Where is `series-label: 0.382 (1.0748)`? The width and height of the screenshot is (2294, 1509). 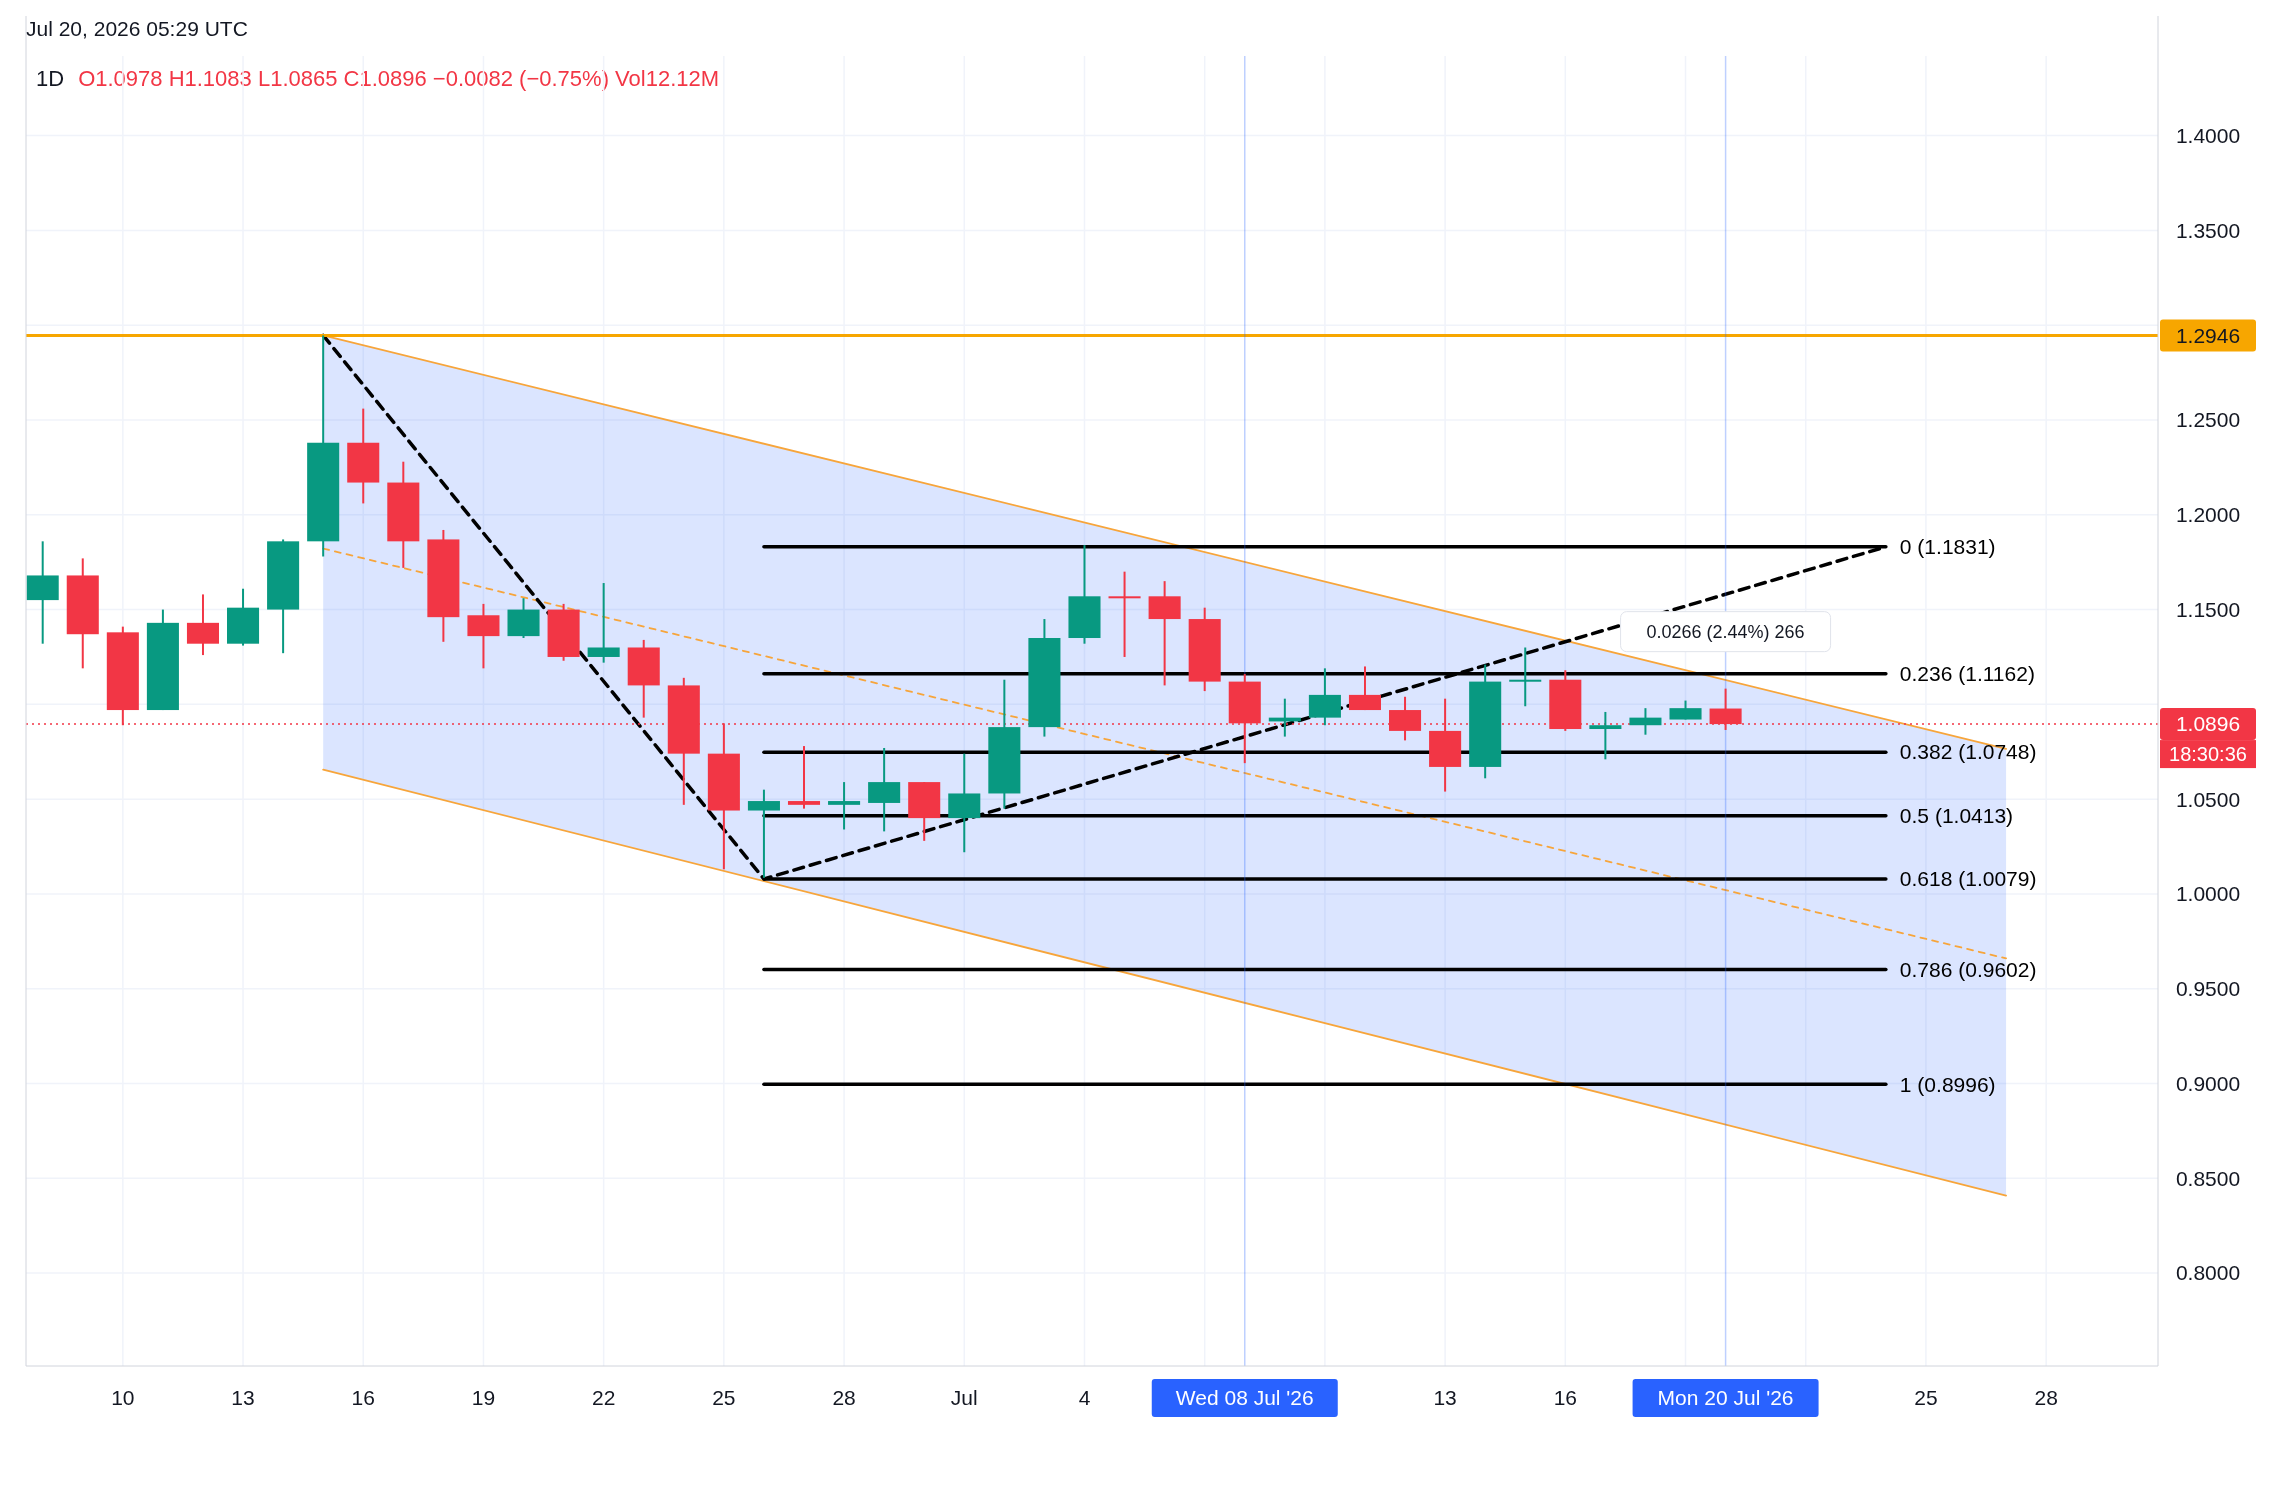 series-label: 0.382 (1.0748) is located at coordinates (1968, 752).